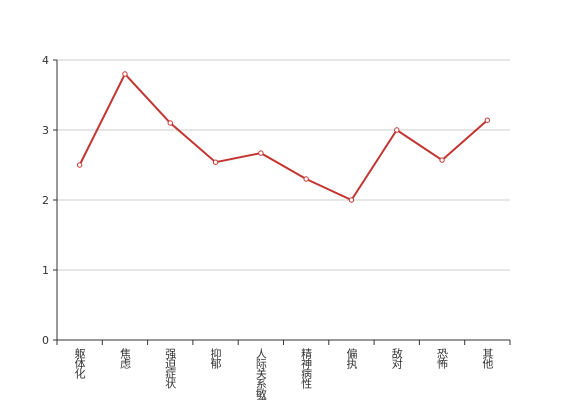 Image resolution: width=567 pixels, height=400 pixels. What do you see at coordinates (215, 358) in the screenshot?
I see `x-tick-label: 抑郁` at bounding box center [215, 358].